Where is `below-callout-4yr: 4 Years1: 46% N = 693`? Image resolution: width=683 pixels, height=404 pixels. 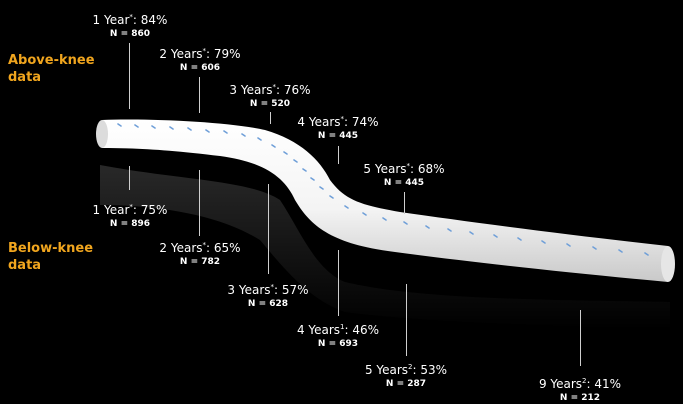 below-callout-4yr: 4 Years1: 46% N = 693 is located at coordinates (338, 336).